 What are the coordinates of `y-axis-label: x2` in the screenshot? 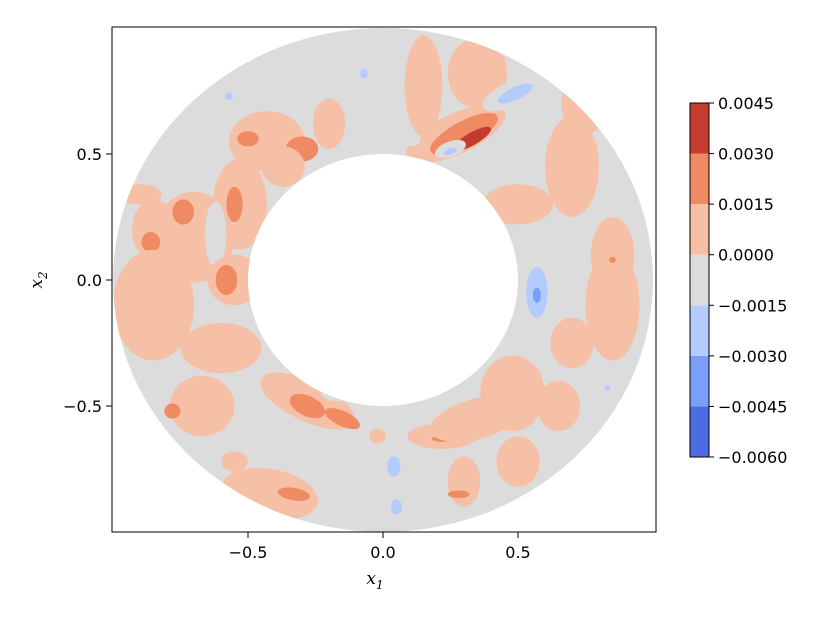 It's located at (38, 279).